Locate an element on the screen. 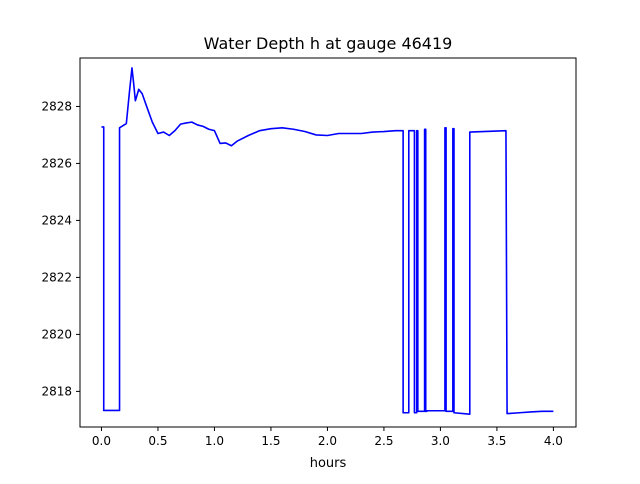 The image size is (640, 484). x-tick-label: 0.0 is located at coordinates (101, 441).